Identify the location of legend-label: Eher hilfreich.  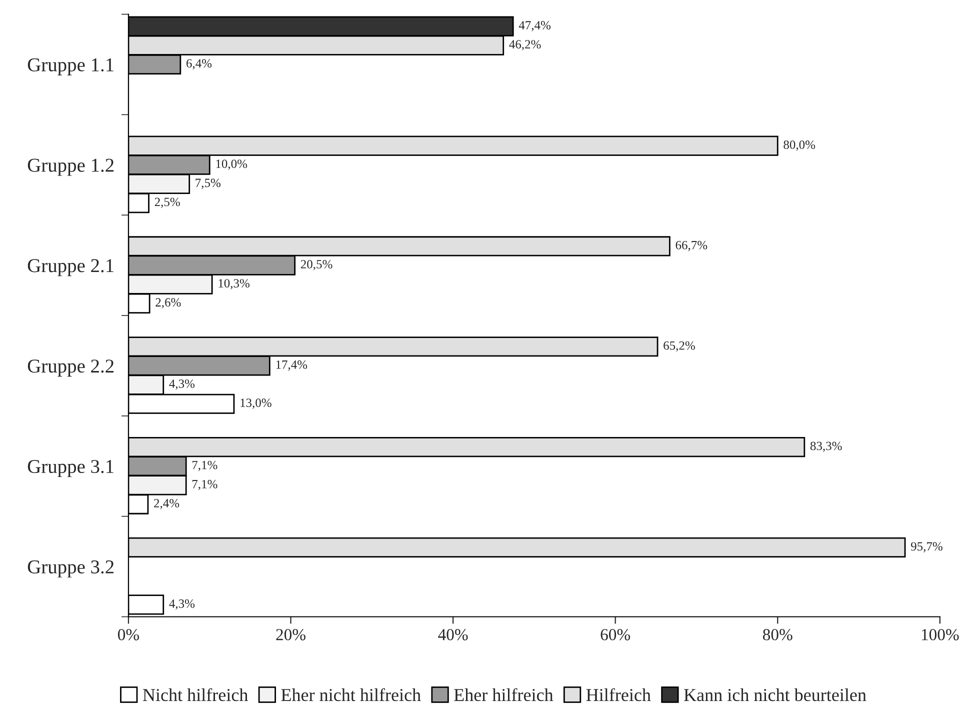
(504, 695).